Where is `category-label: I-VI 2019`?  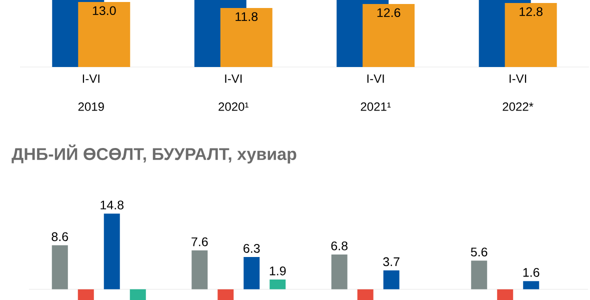
category-label: I-VI 2019 is located at coordinates (91, 92).